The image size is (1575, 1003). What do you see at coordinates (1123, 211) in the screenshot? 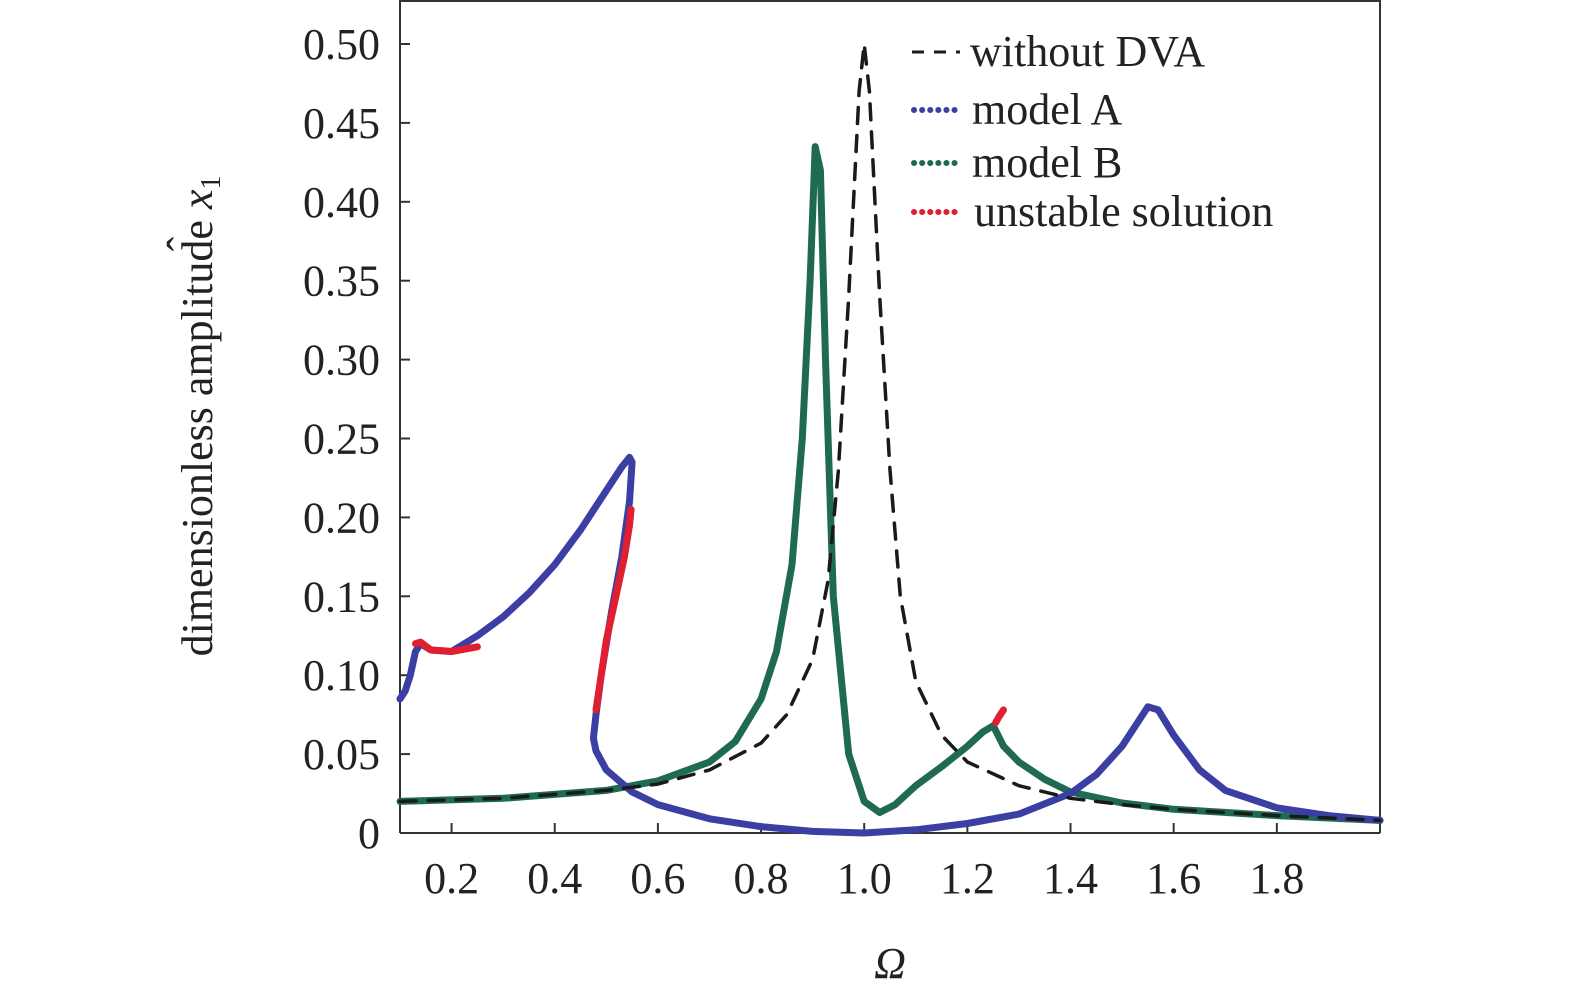
I see `legend-label-unstable: unstable solution` at bounding box center [1123, 211].